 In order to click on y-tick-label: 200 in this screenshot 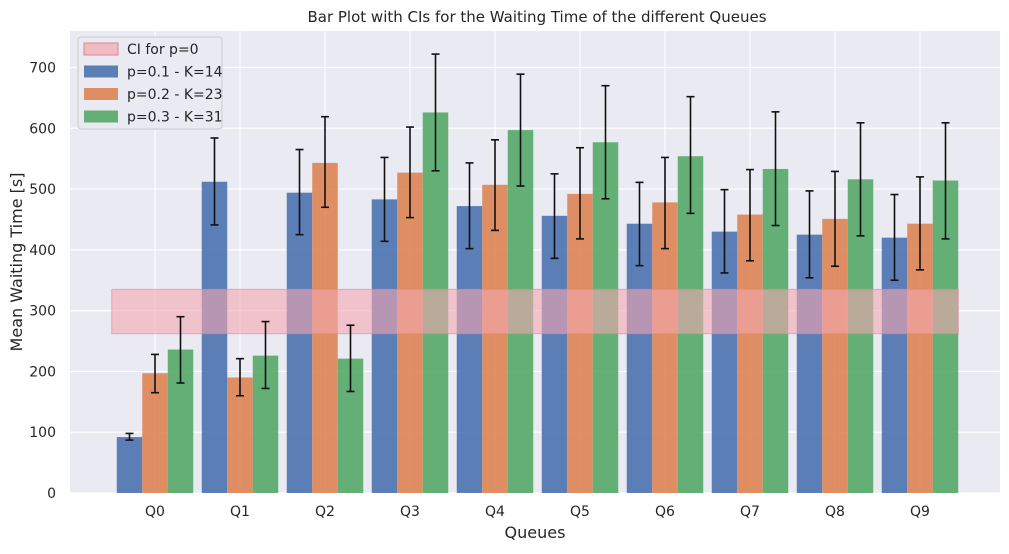, I will do `click(42, 372)`.